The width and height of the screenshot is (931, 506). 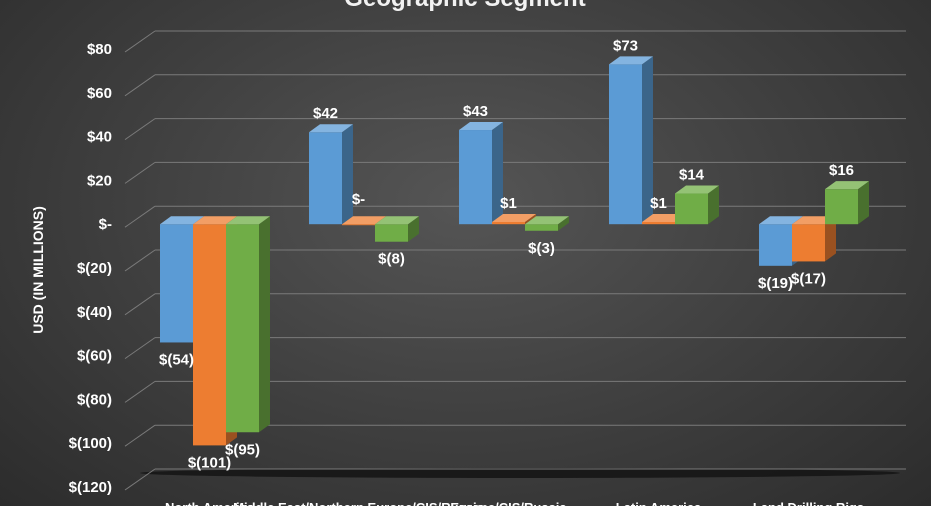 I want to click on x-tick-label: North America, so click(x=210, y=503).